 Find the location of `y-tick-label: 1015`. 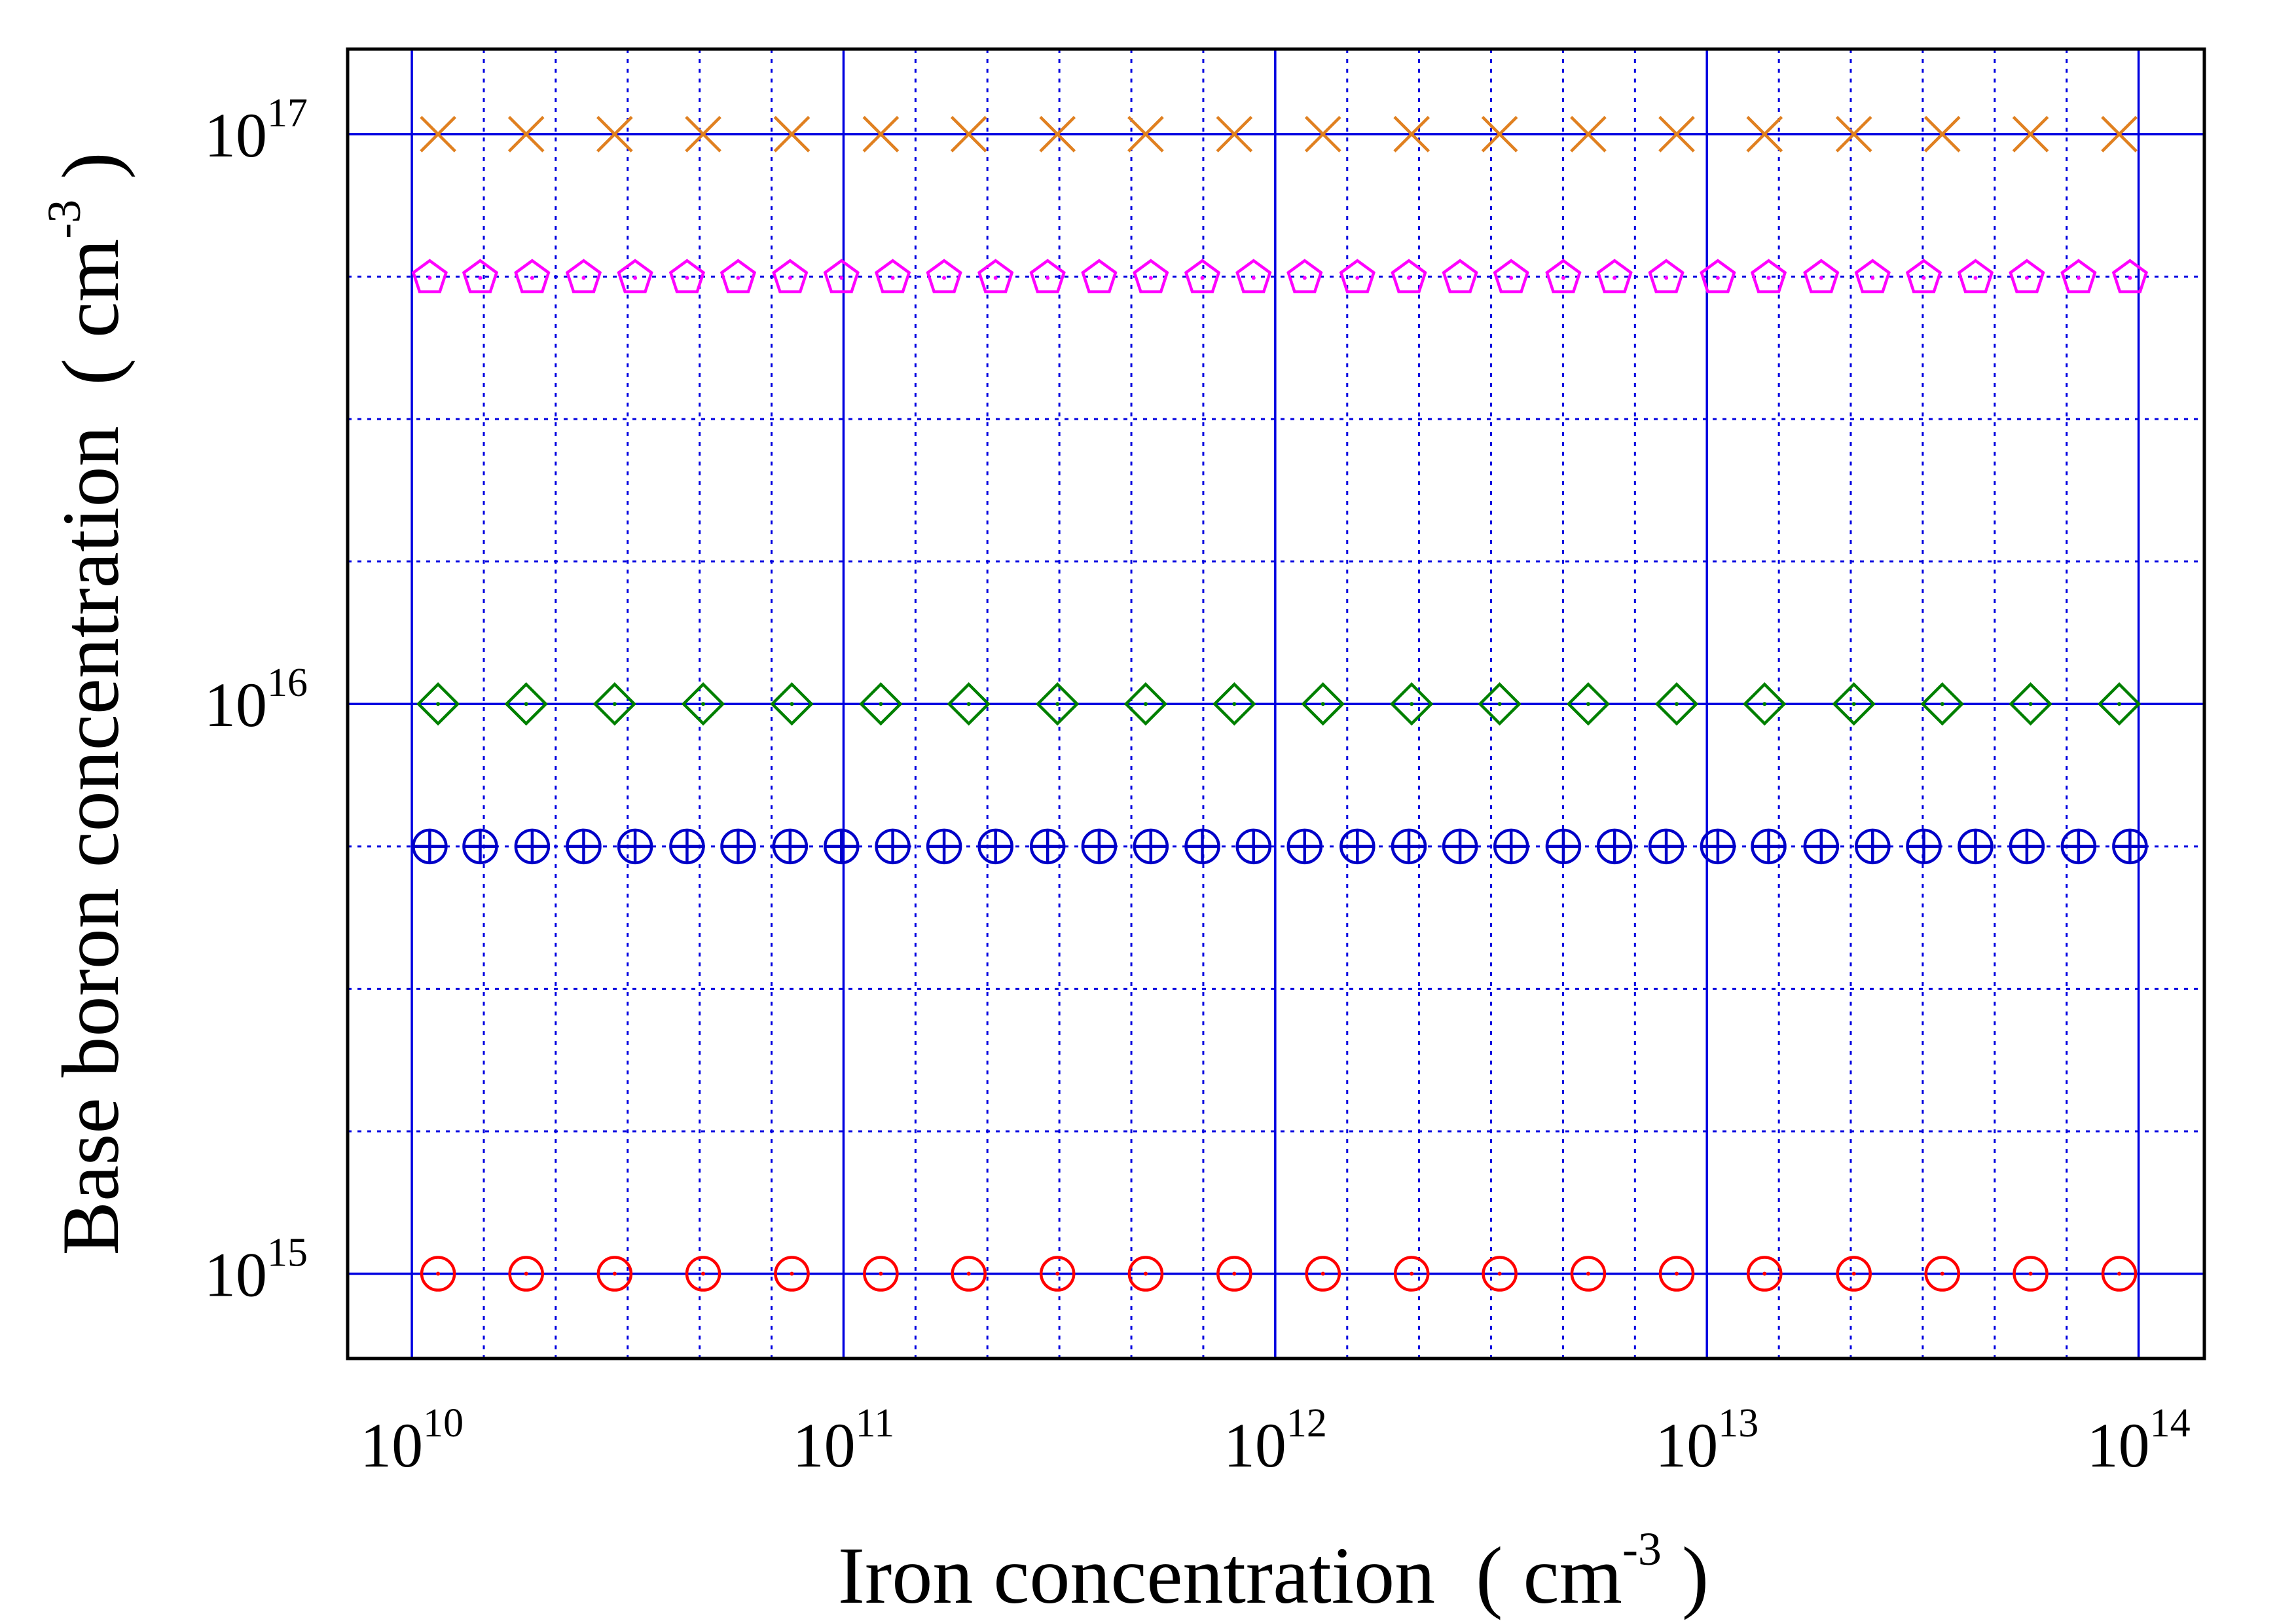

y-tick-label: 1015 is located at coordinates (256, 1270).